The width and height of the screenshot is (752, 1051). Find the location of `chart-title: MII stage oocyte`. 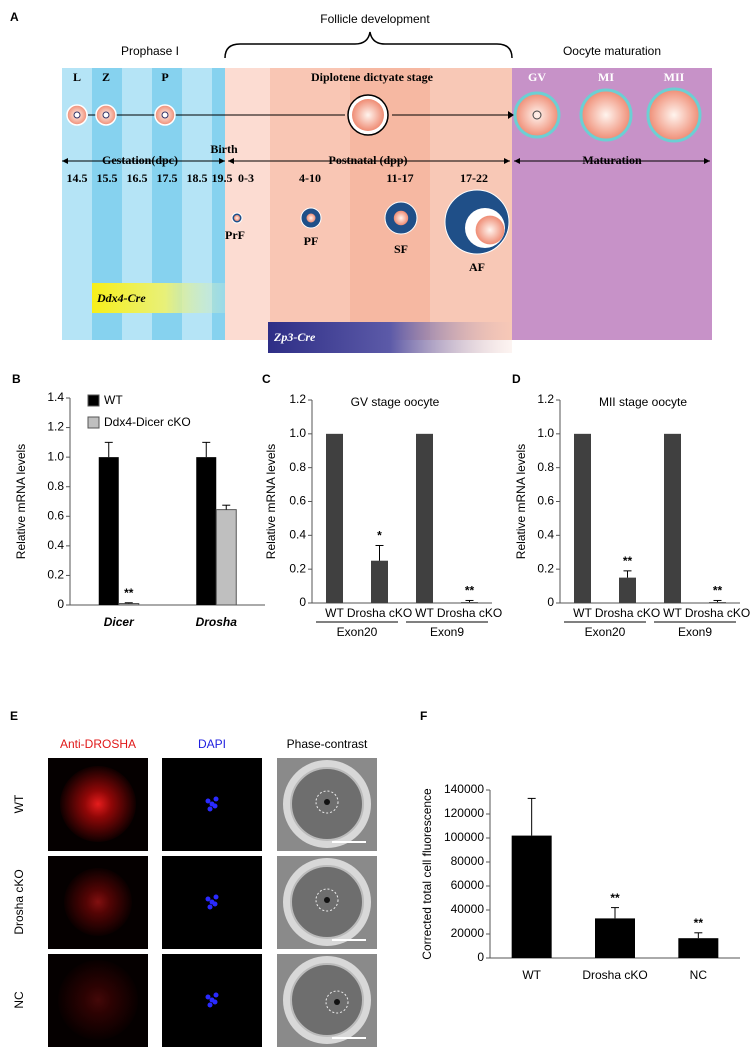

chart-title: MII stage oocyte is located at coordinates (643, 402).